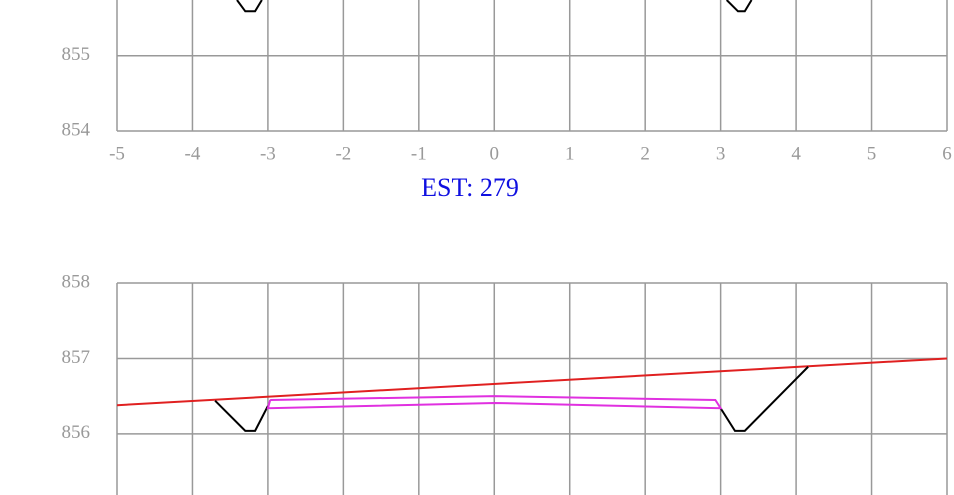 The image size is (954, 495). I want to click on x-tick-label: -4, so click(193, 153).